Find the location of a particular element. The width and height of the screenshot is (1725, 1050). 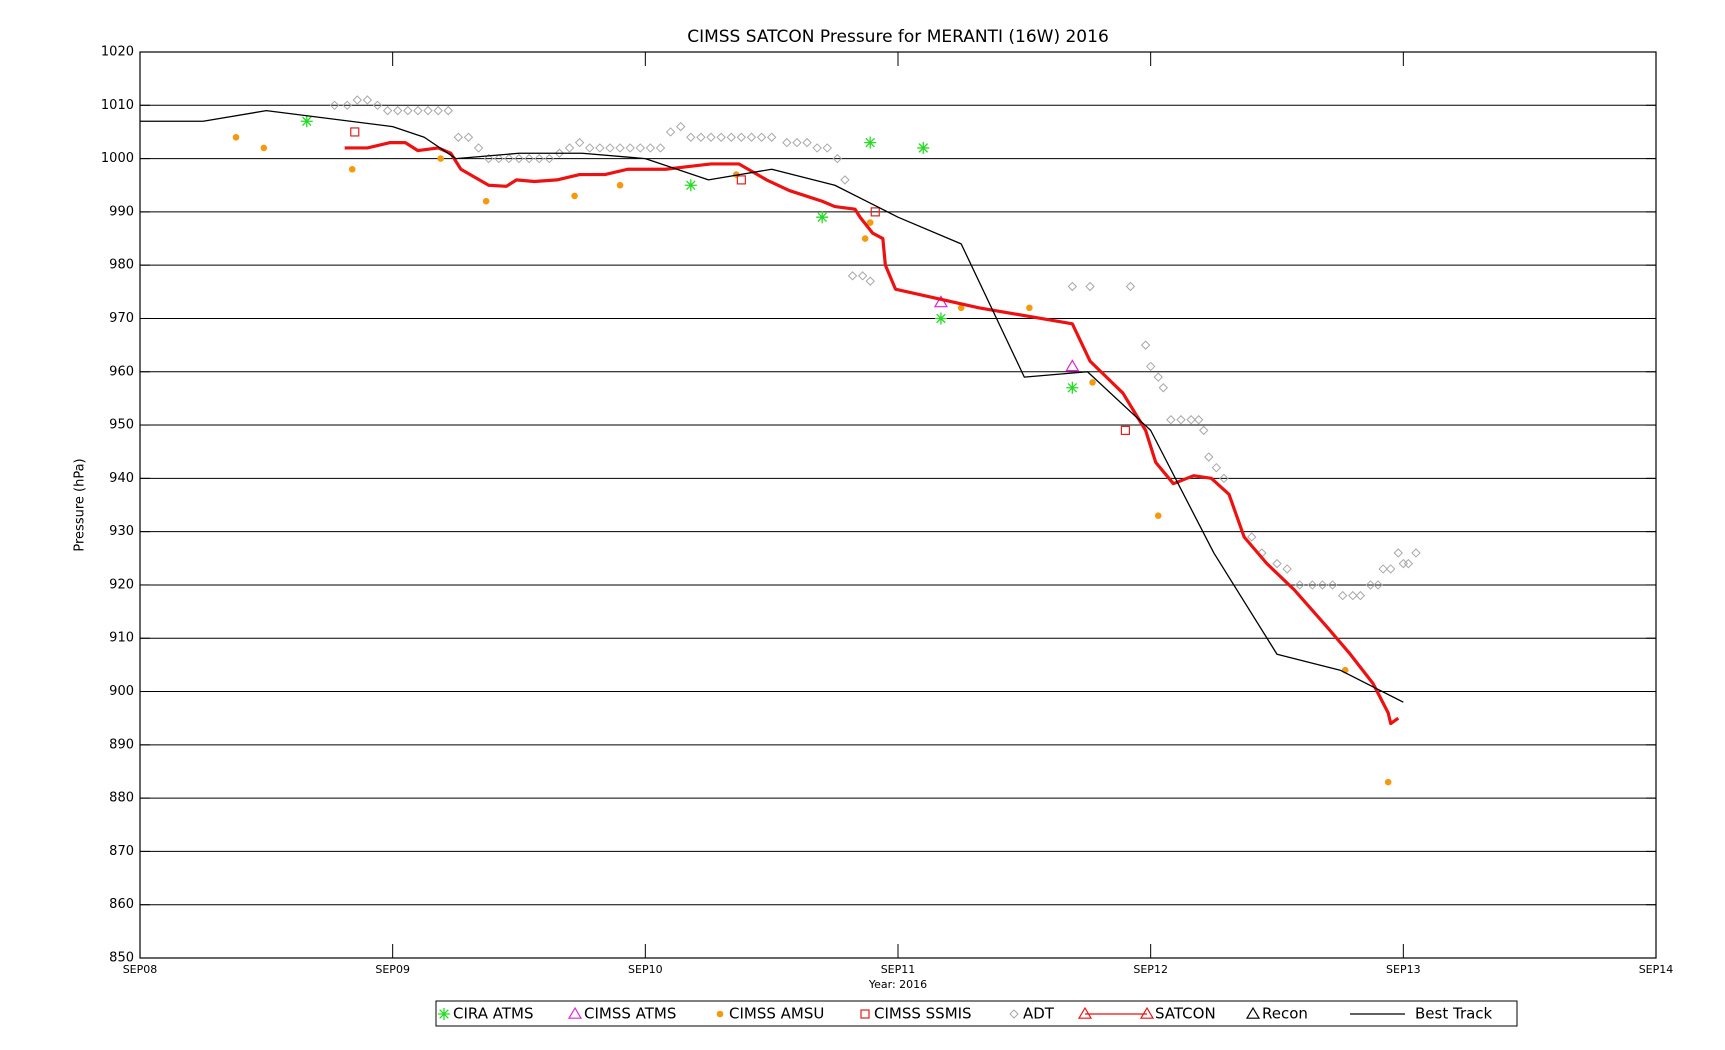

y-tick-label: 1010 is located at coordinates (117, 105).